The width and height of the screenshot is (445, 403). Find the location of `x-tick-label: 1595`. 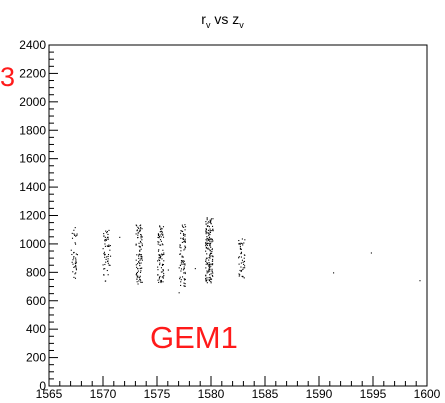

x-tick-label: 1595 is located at coordinates (373, 394).